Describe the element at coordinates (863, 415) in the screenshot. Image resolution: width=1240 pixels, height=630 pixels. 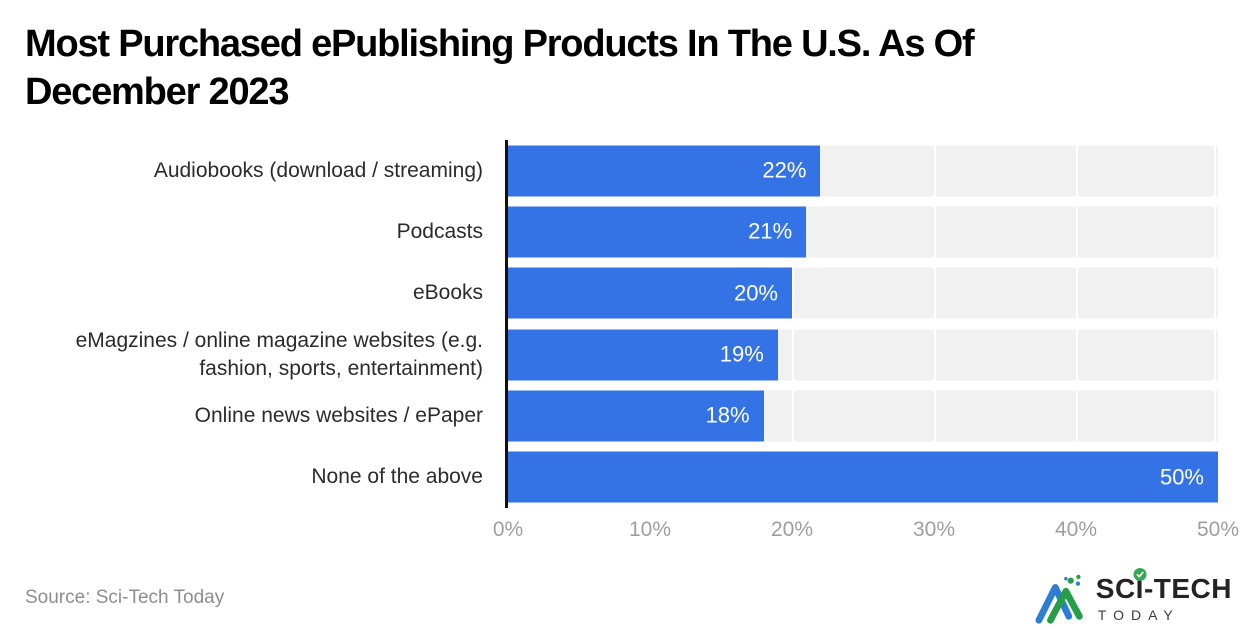
I see `bar-row: 18%` at that location.